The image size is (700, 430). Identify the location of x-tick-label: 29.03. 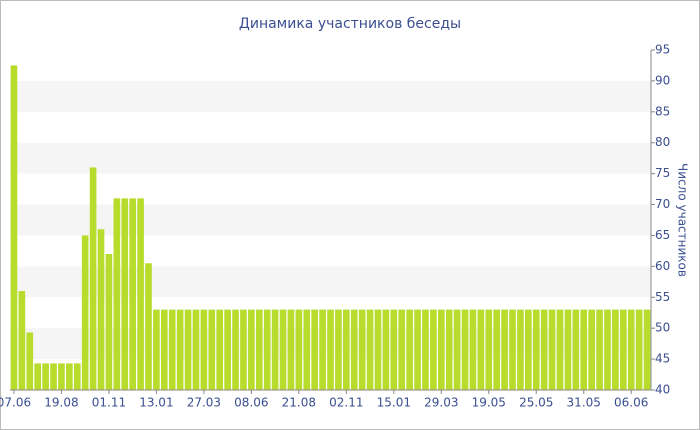
(441, 403).